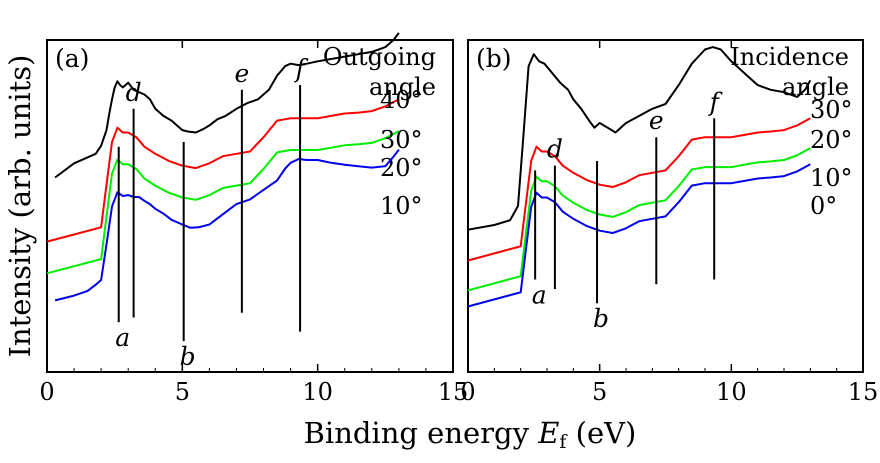  I want to click on series-label: 0°, so click(823, 206).